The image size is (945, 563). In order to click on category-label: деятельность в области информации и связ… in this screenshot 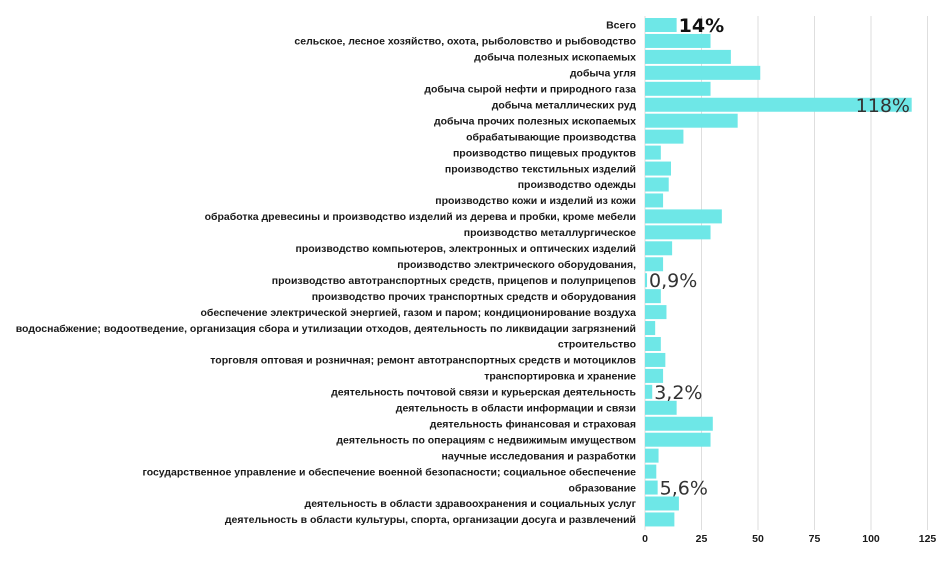, I will do `click(516, 409)`.